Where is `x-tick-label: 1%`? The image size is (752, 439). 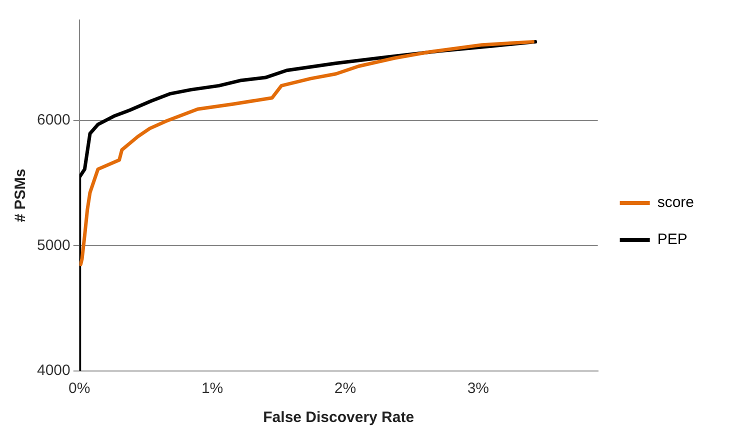 x-tick-label: 1% is located at coordinates (212, 389).